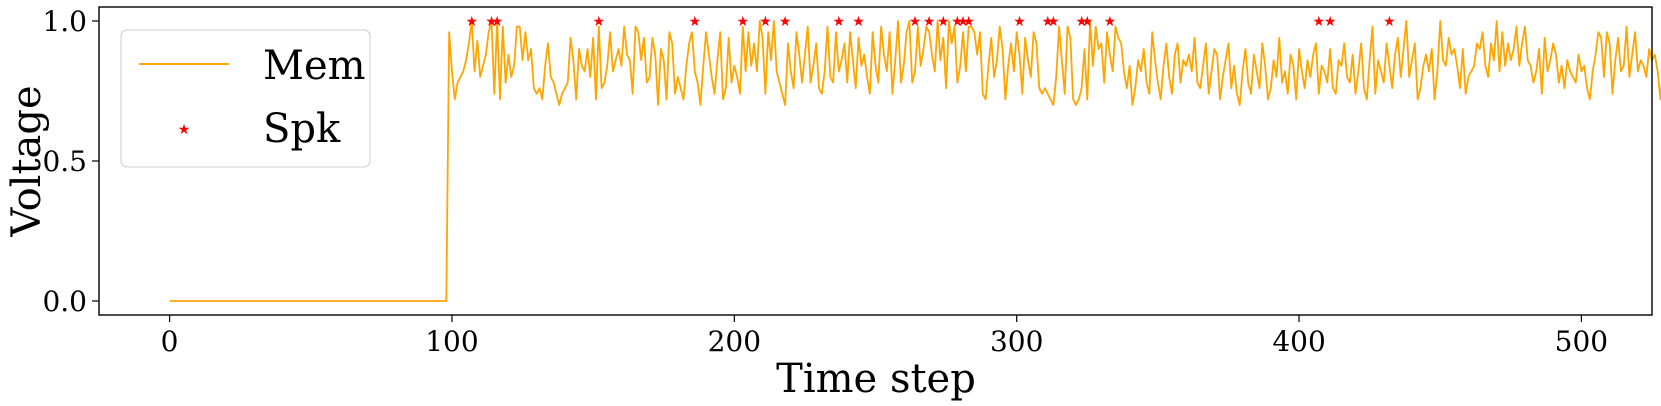 This screenshot has width=1661, height=406. What do you see at coordinates (1298, 341) in the screenshot?
I see `x-tick-label: 400` at bounding box center [1298, 341].